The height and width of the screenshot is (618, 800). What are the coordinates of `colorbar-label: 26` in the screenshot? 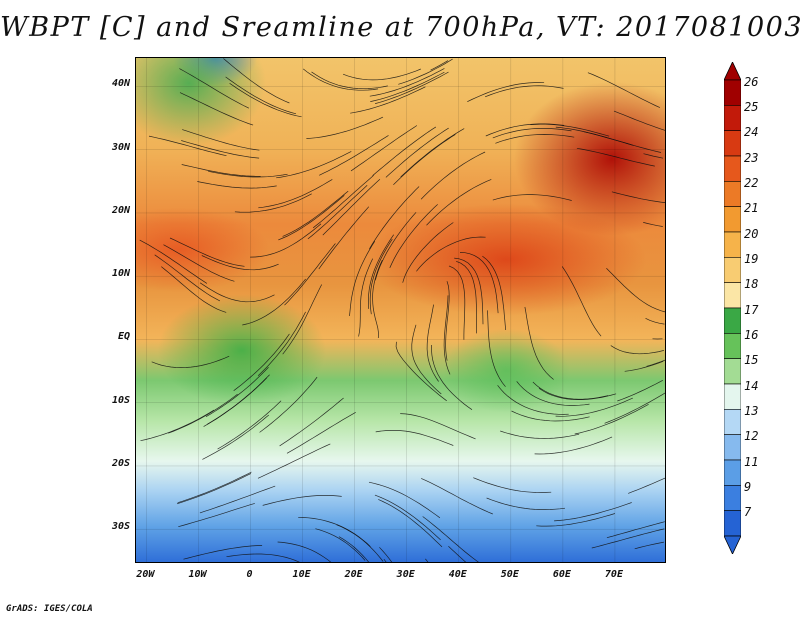 It's located at (751, 81).